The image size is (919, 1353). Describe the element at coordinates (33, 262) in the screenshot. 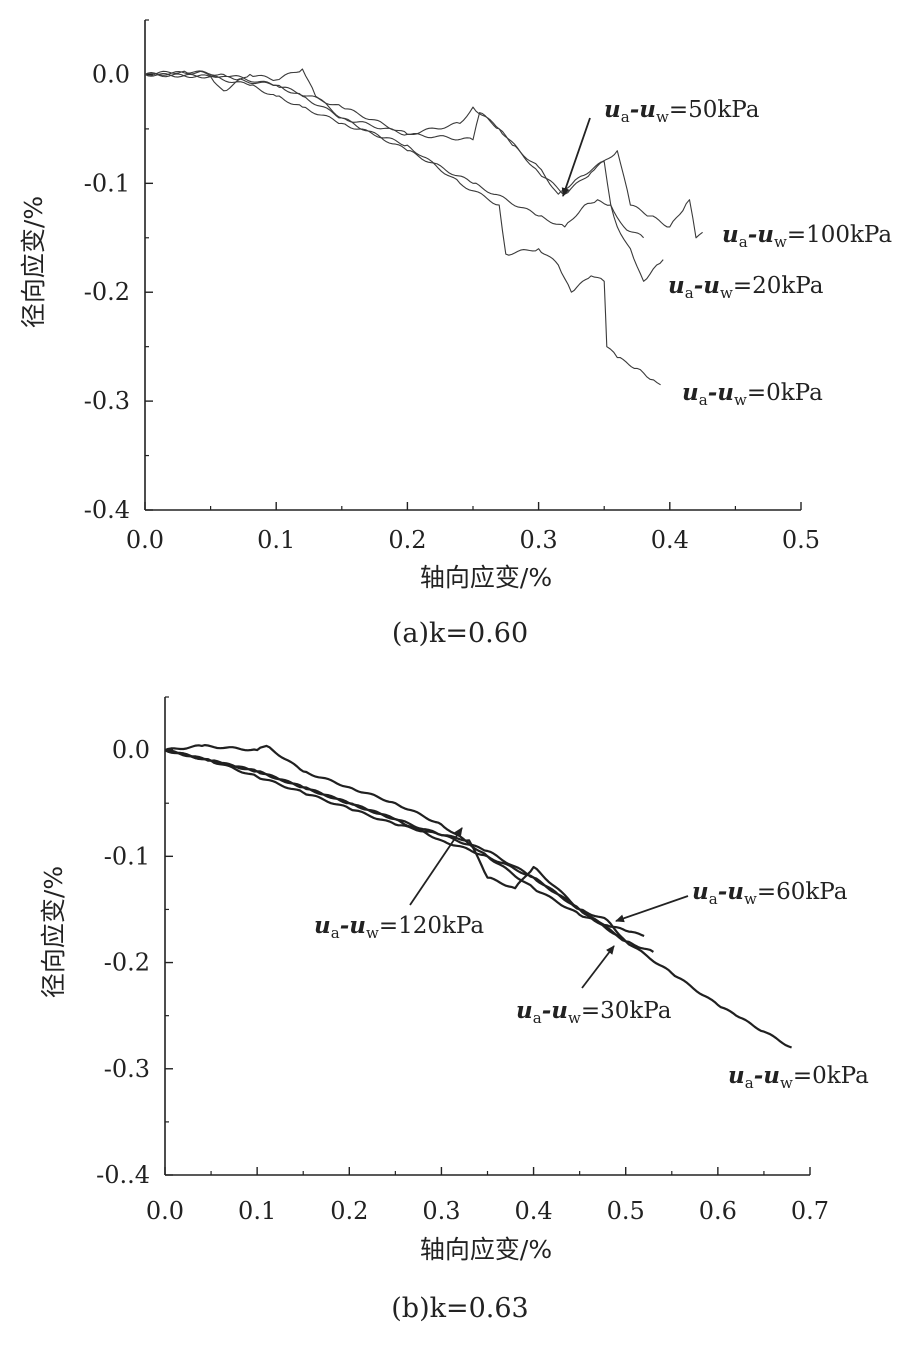

I see `chart-a-y-axis-title: 径向应变/%` at that location.